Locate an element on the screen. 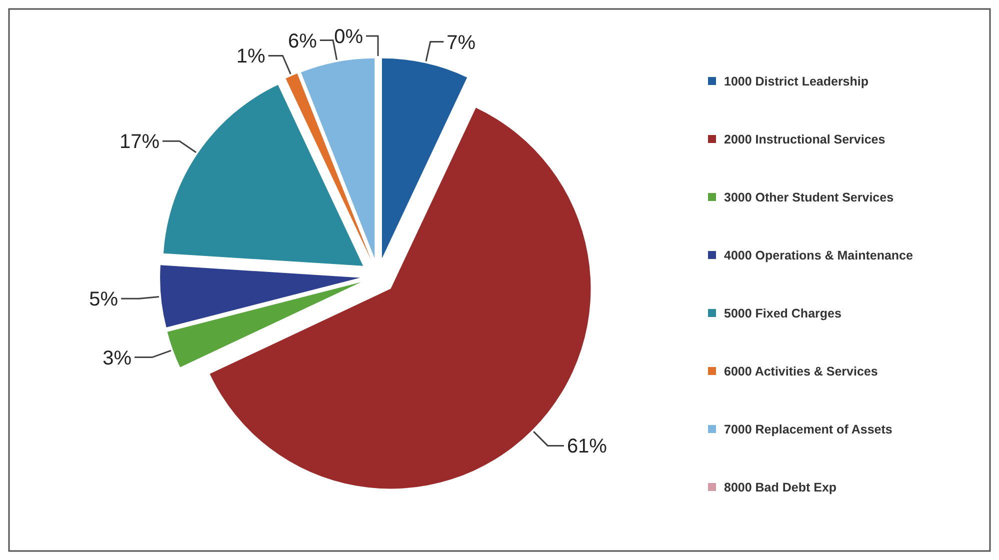  legend-label: 2000 Instructional Services is located at coordinates (805, 139).